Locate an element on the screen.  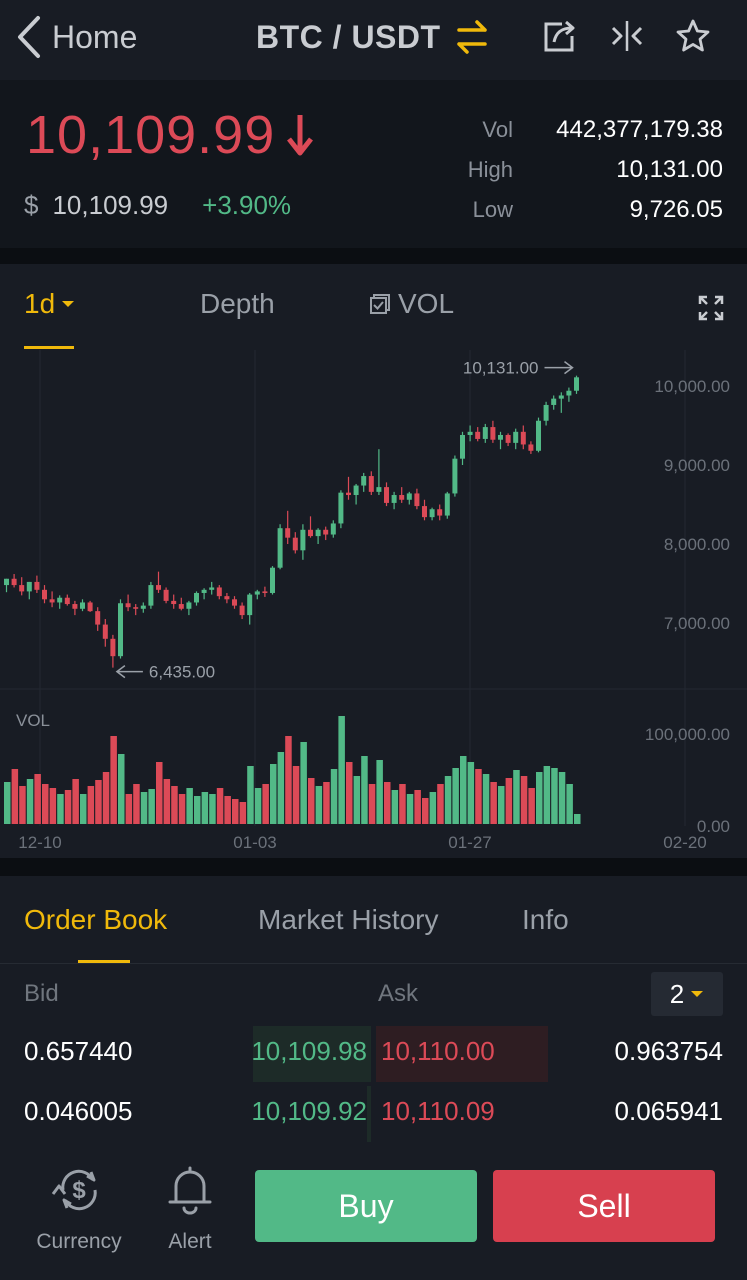
pair-selector: BTC / USDT is located at coordinates (373, 37).